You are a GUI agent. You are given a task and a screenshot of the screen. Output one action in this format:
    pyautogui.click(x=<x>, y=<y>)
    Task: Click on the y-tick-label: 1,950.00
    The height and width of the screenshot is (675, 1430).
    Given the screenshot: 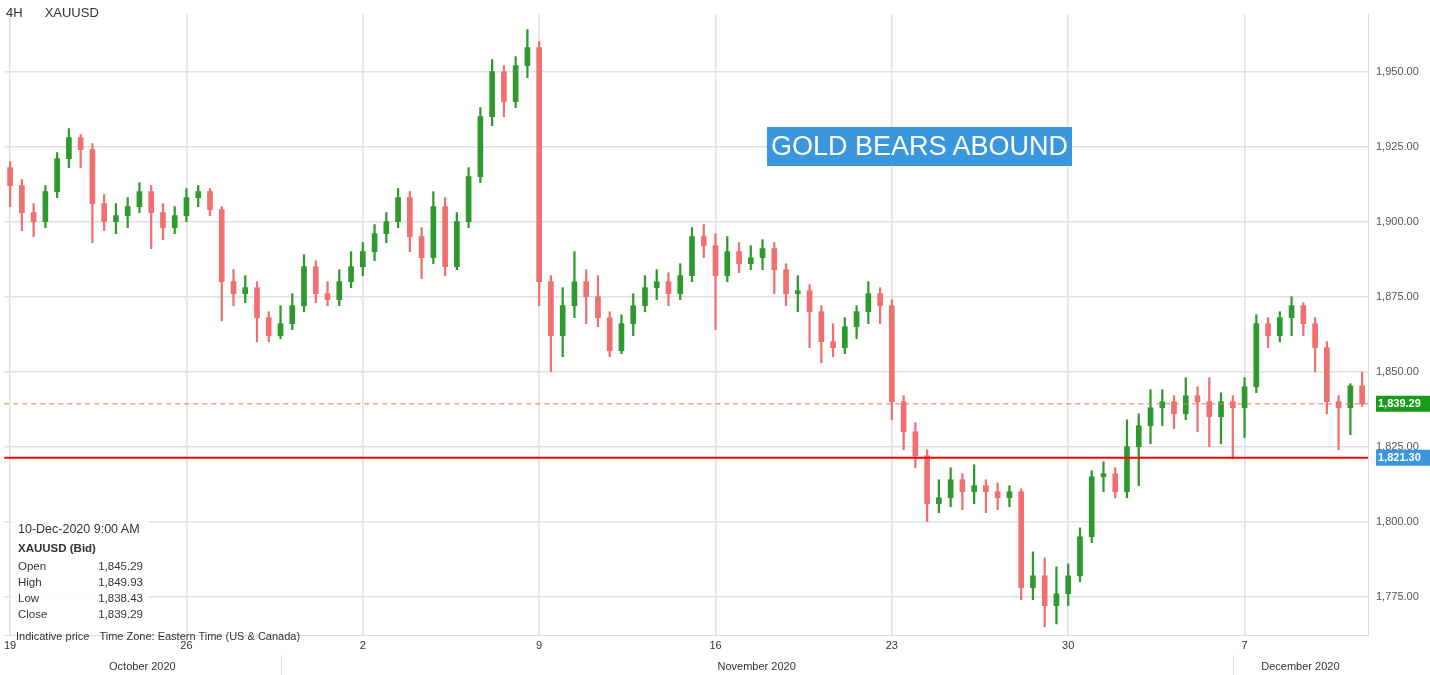 What is the action you would take?
    pyautogui.click(x=1397, y=70)
    